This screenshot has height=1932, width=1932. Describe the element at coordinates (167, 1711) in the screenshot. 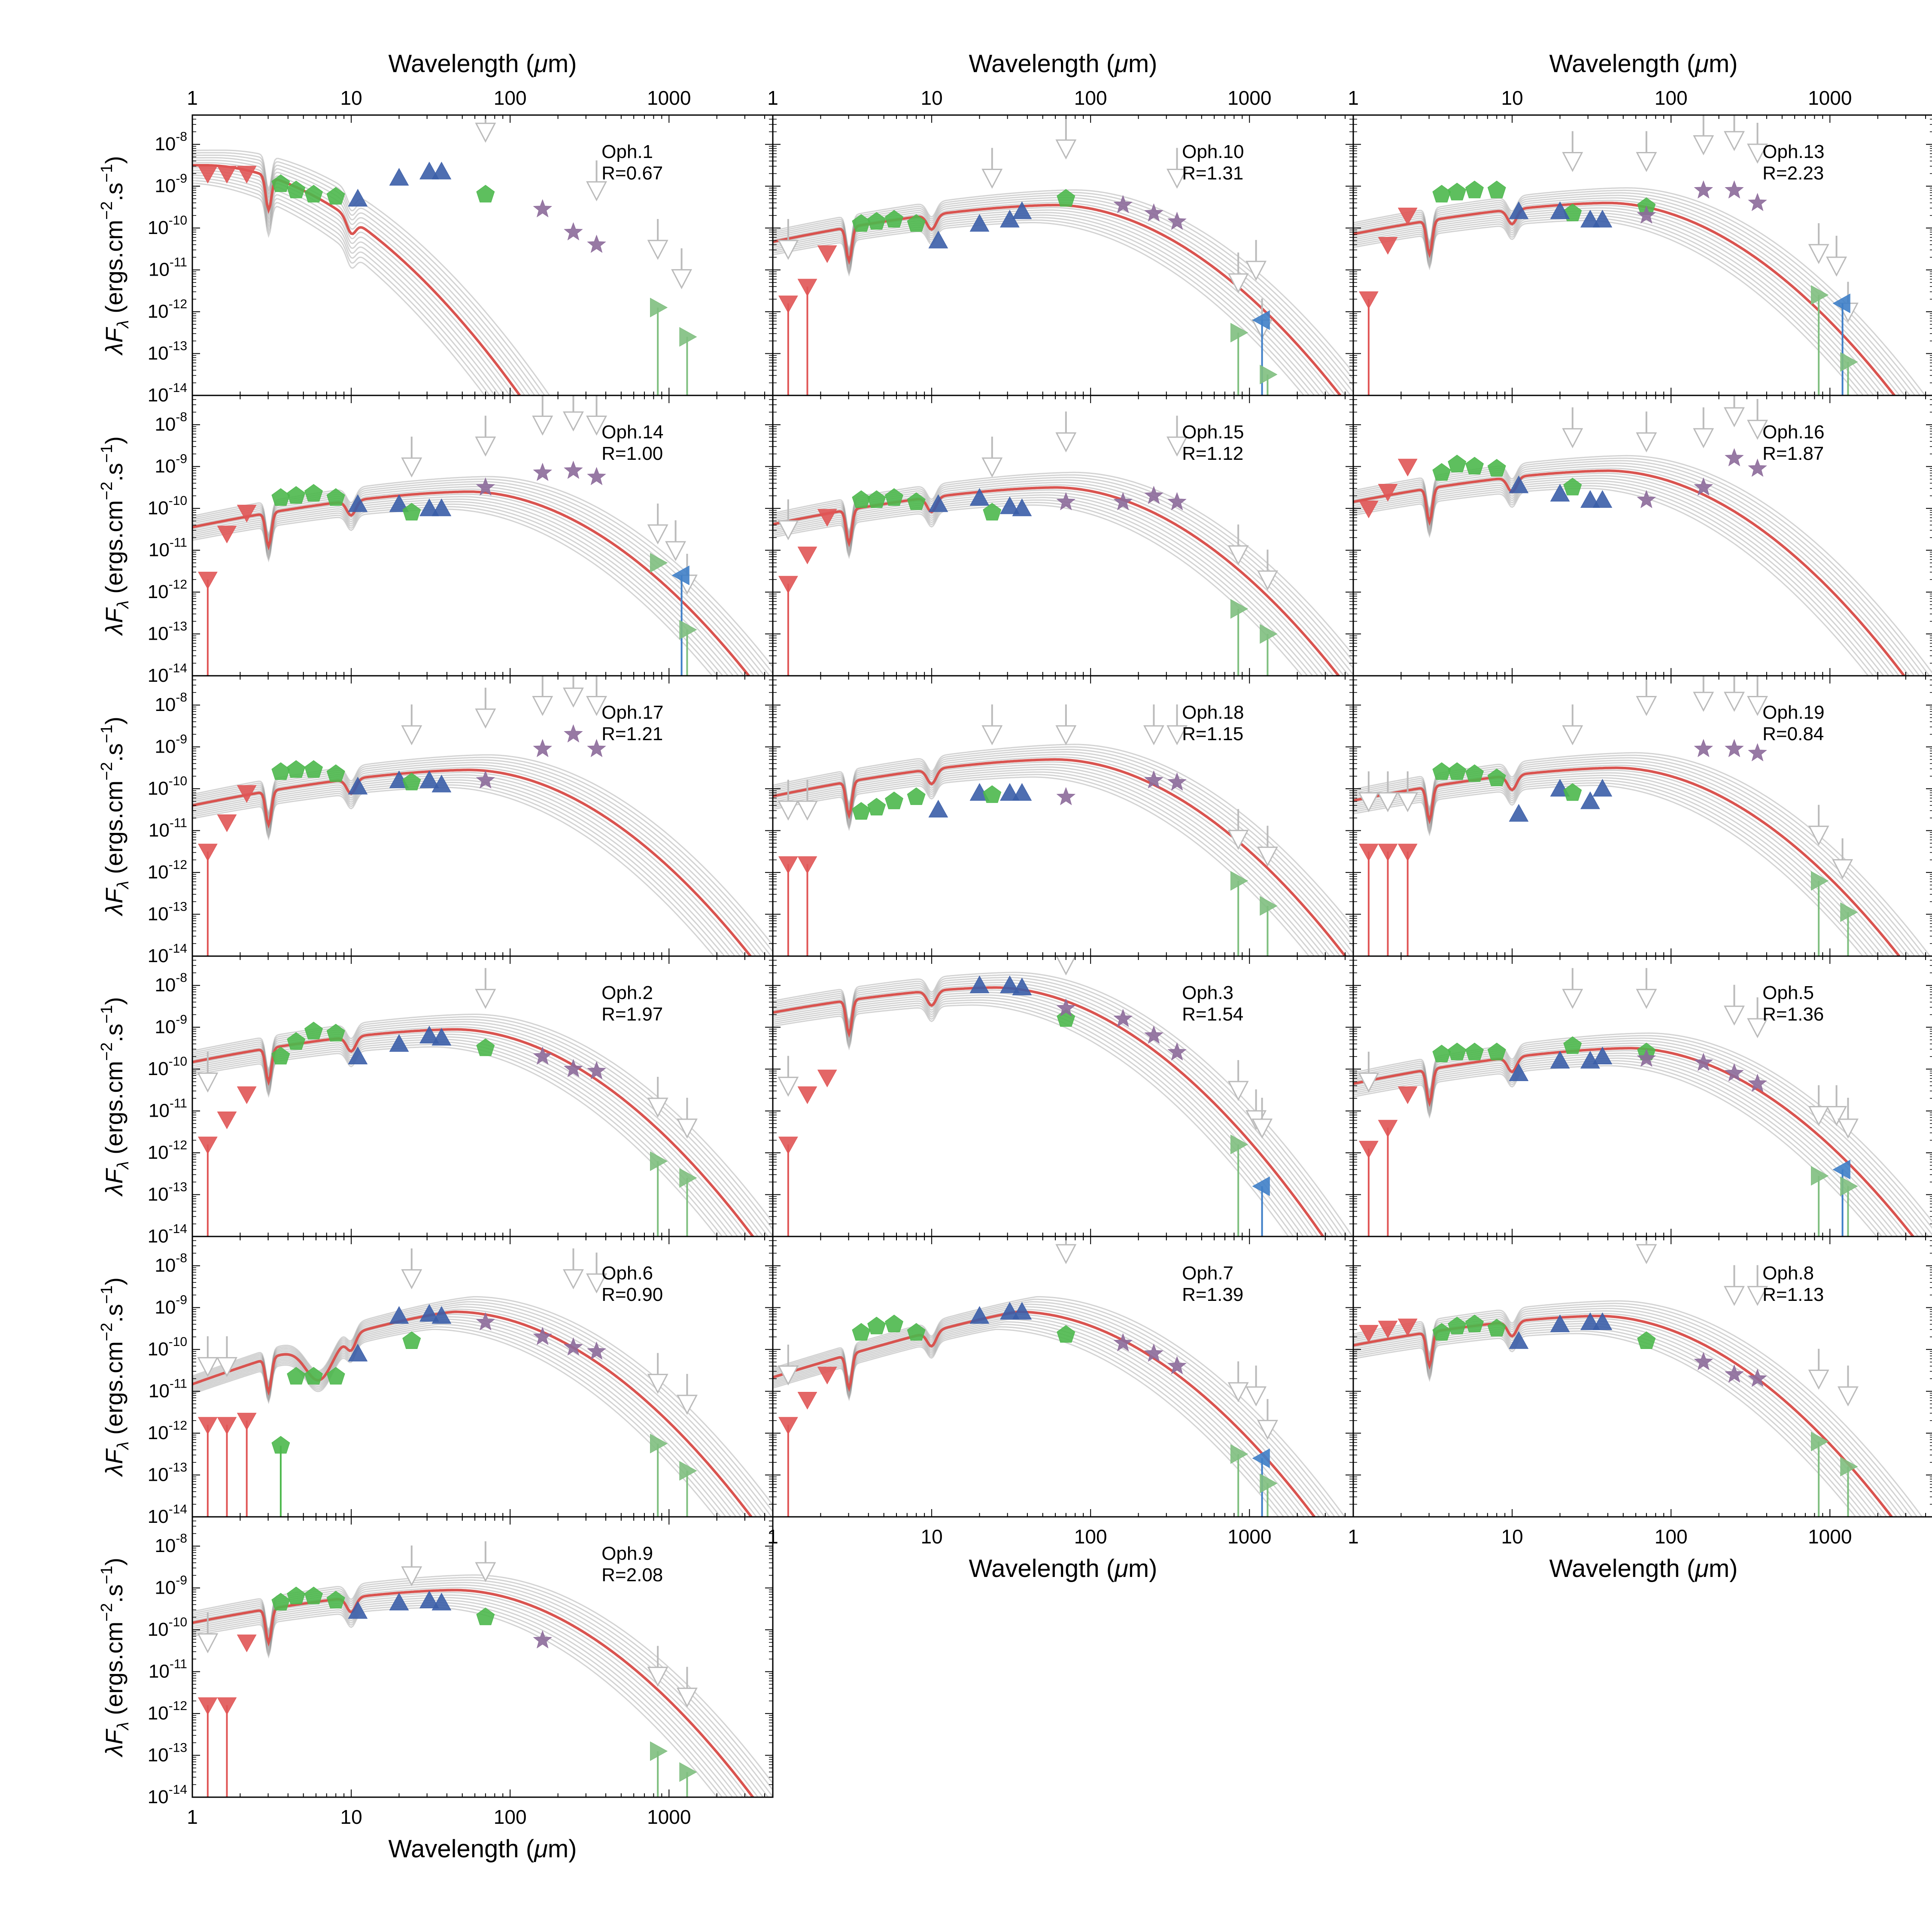

I see `y-tick-label: 10⁻¹²` at that location.